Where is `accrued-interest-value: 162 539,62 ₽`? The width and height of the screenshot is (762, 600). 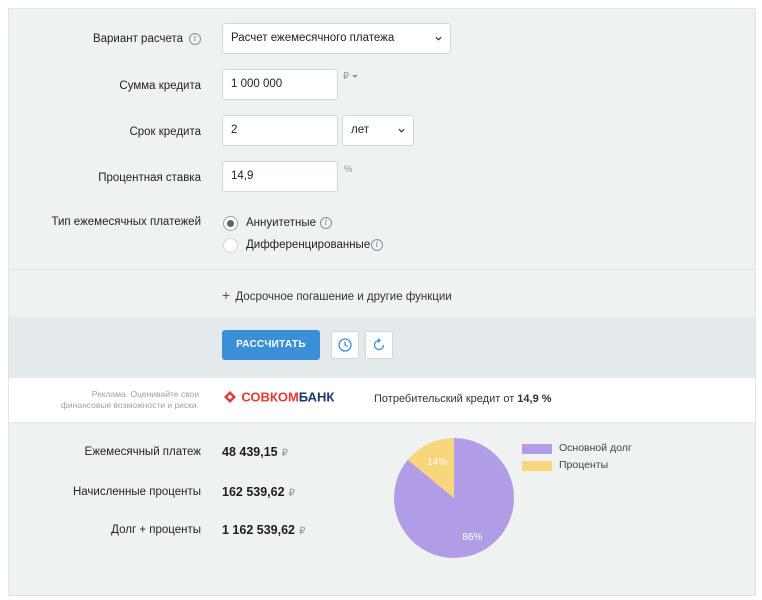 accrued-interest-value: 162 539,62 ₽ is located at coordinates (258, 492).